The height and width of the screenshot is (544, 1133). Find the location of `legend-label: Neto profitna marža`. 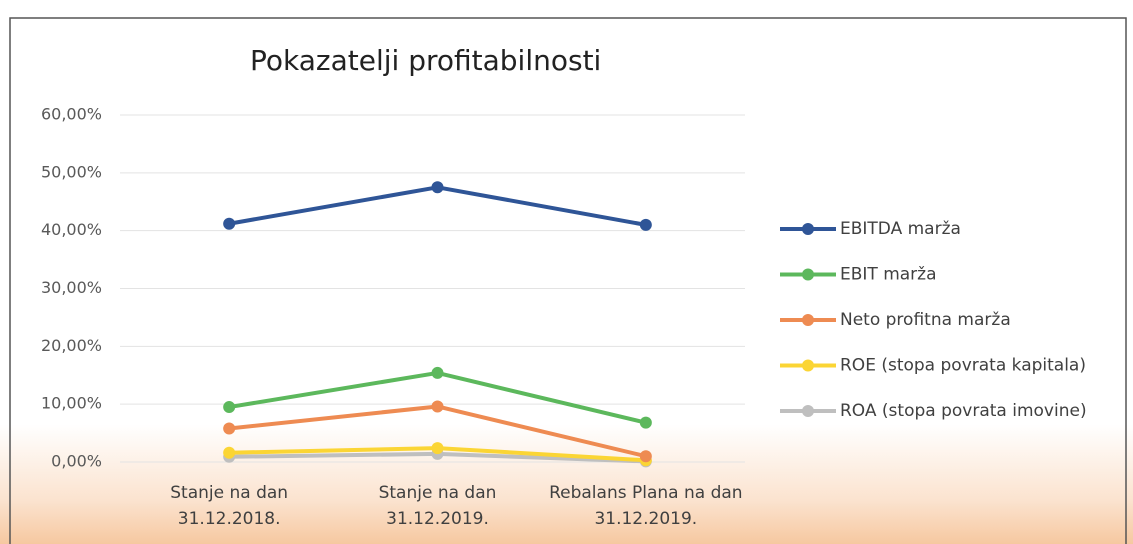

legend-label: Neto profitna marža is located at coordinates (925, 320).